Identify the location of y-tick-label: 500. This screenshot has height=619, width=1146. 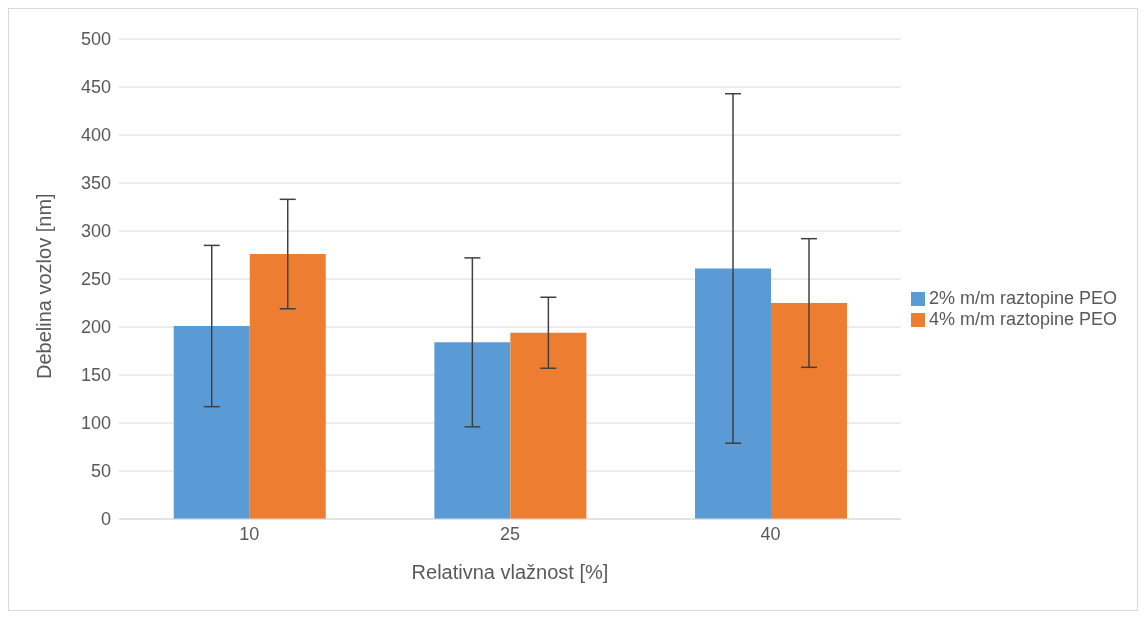
(95, 39).